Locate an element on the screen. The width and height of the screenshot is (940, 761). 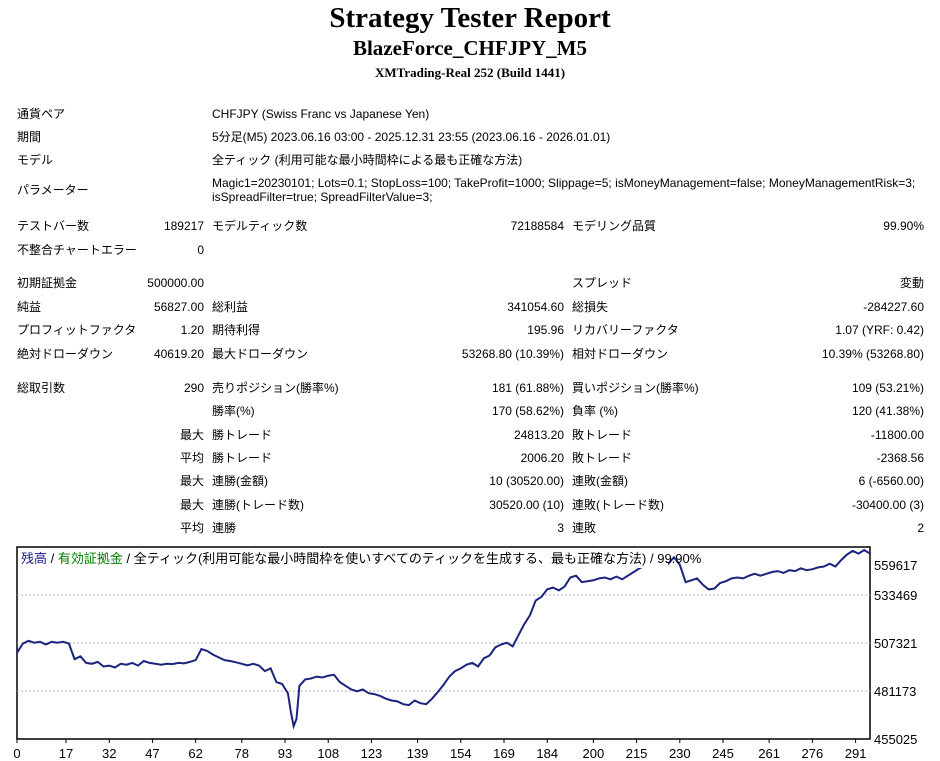
expected-payoff-label: 期待利得 is located at coordinates (236, 330).